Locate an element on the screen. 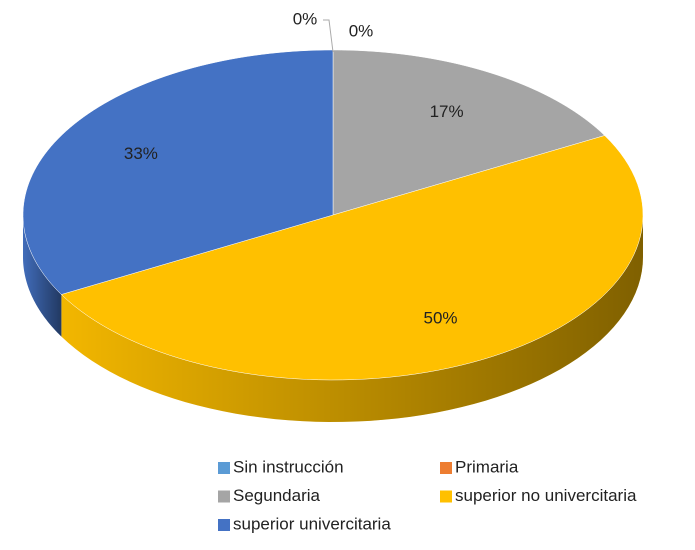  data-label: 50% is located at coordinates (441, 318).